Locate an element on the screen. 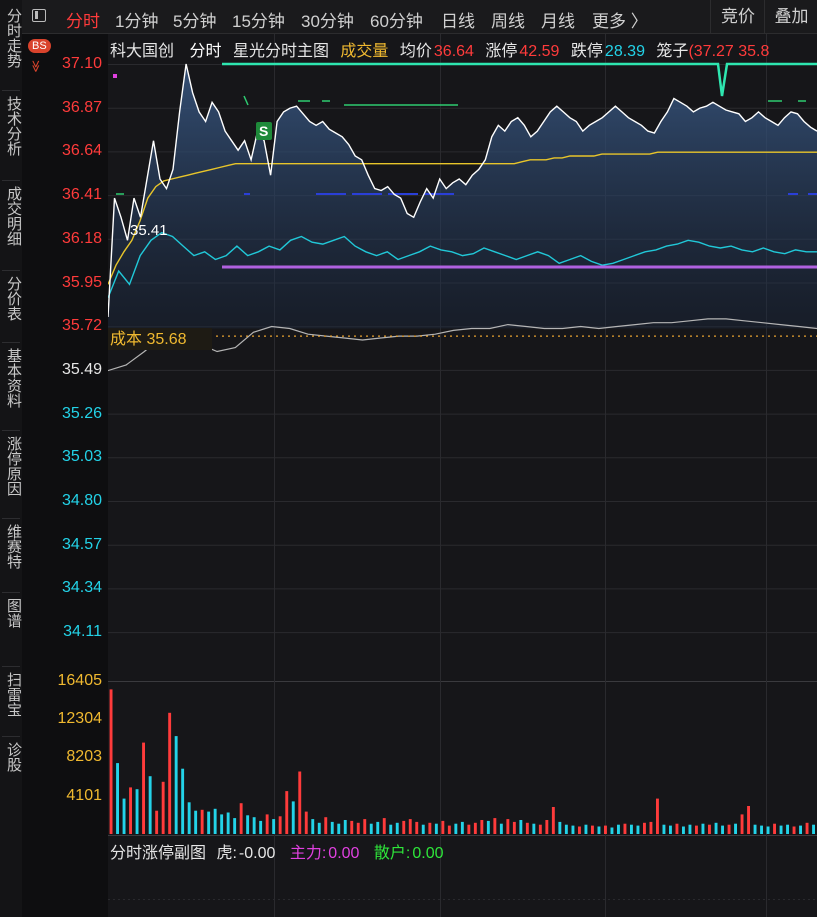  period-tab-5: 60分钟 is located at coordinates (396, 21).